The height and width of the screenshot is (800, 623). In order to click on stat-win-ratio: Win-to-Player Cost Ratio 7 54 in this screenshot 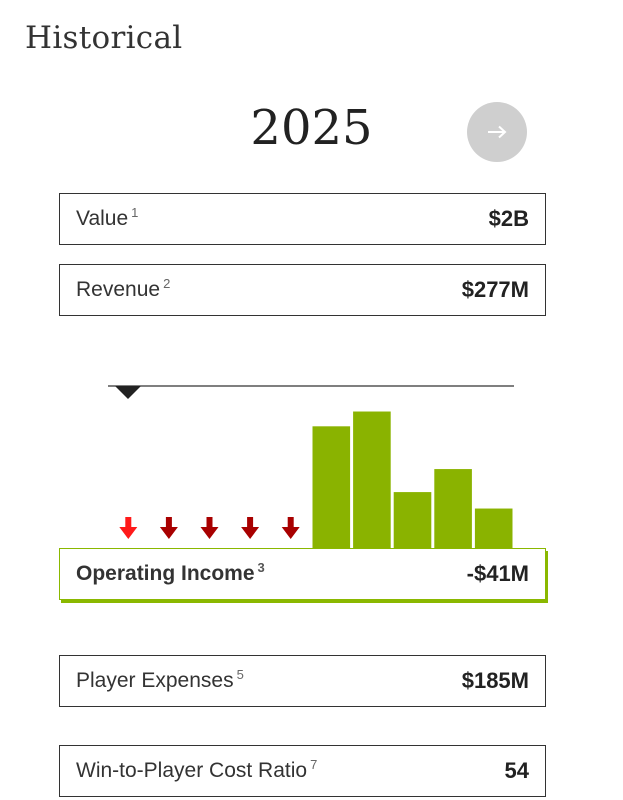, I will do `click(302, 771)`.